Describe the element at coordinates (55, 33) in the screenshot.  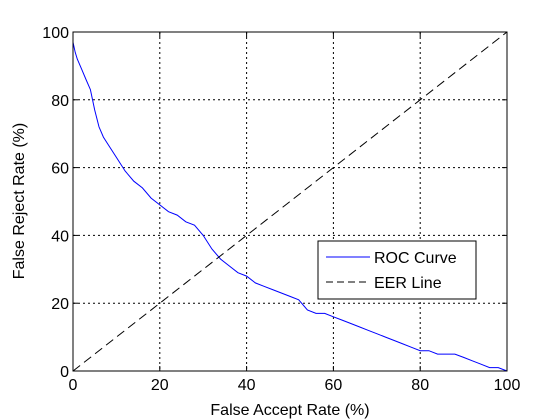
I see `y-tick-label: 100` at that location.